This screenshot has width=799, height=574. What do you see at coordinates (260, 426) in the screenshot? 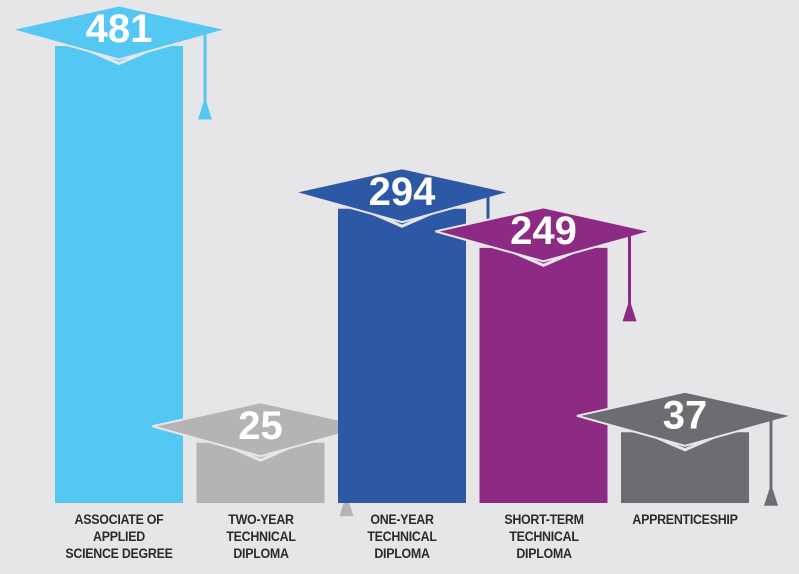
I see `value-label: 25` at bounding box center [260, 426].